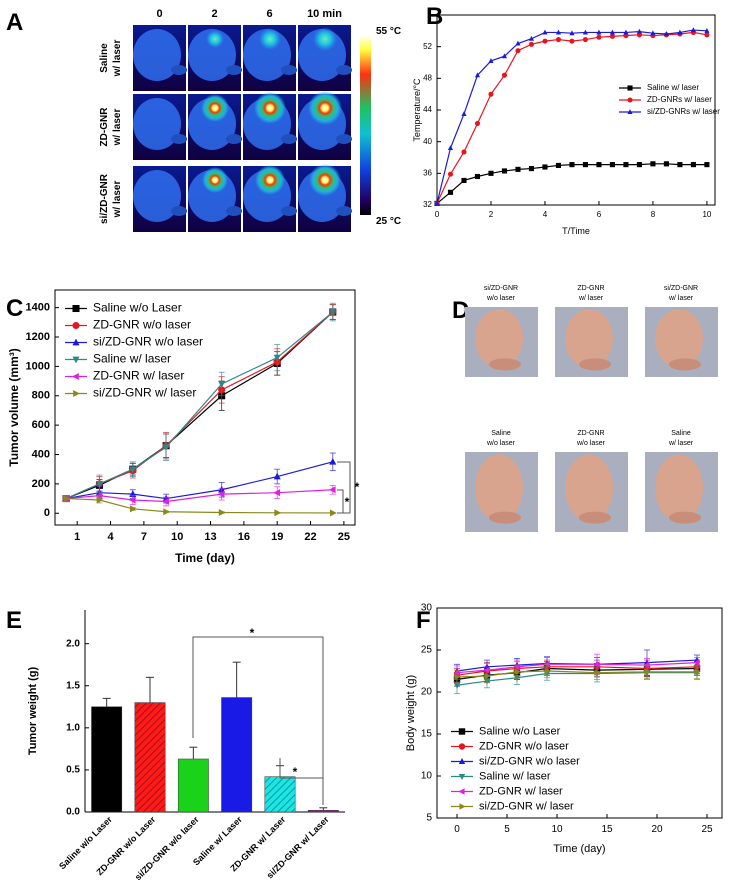  What do you see at coordinates (427, 141) in the screenshot?
I see `y-tick-label: 40` at bounding box center [427, 141].